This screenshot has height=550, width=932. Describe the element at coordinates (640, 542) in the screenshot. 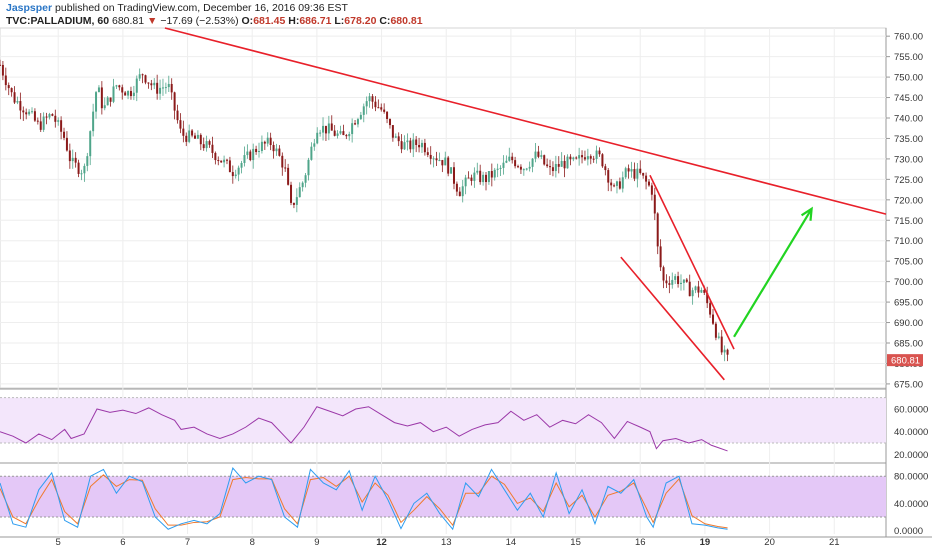

I see `x-tick-label: 16` at that location.